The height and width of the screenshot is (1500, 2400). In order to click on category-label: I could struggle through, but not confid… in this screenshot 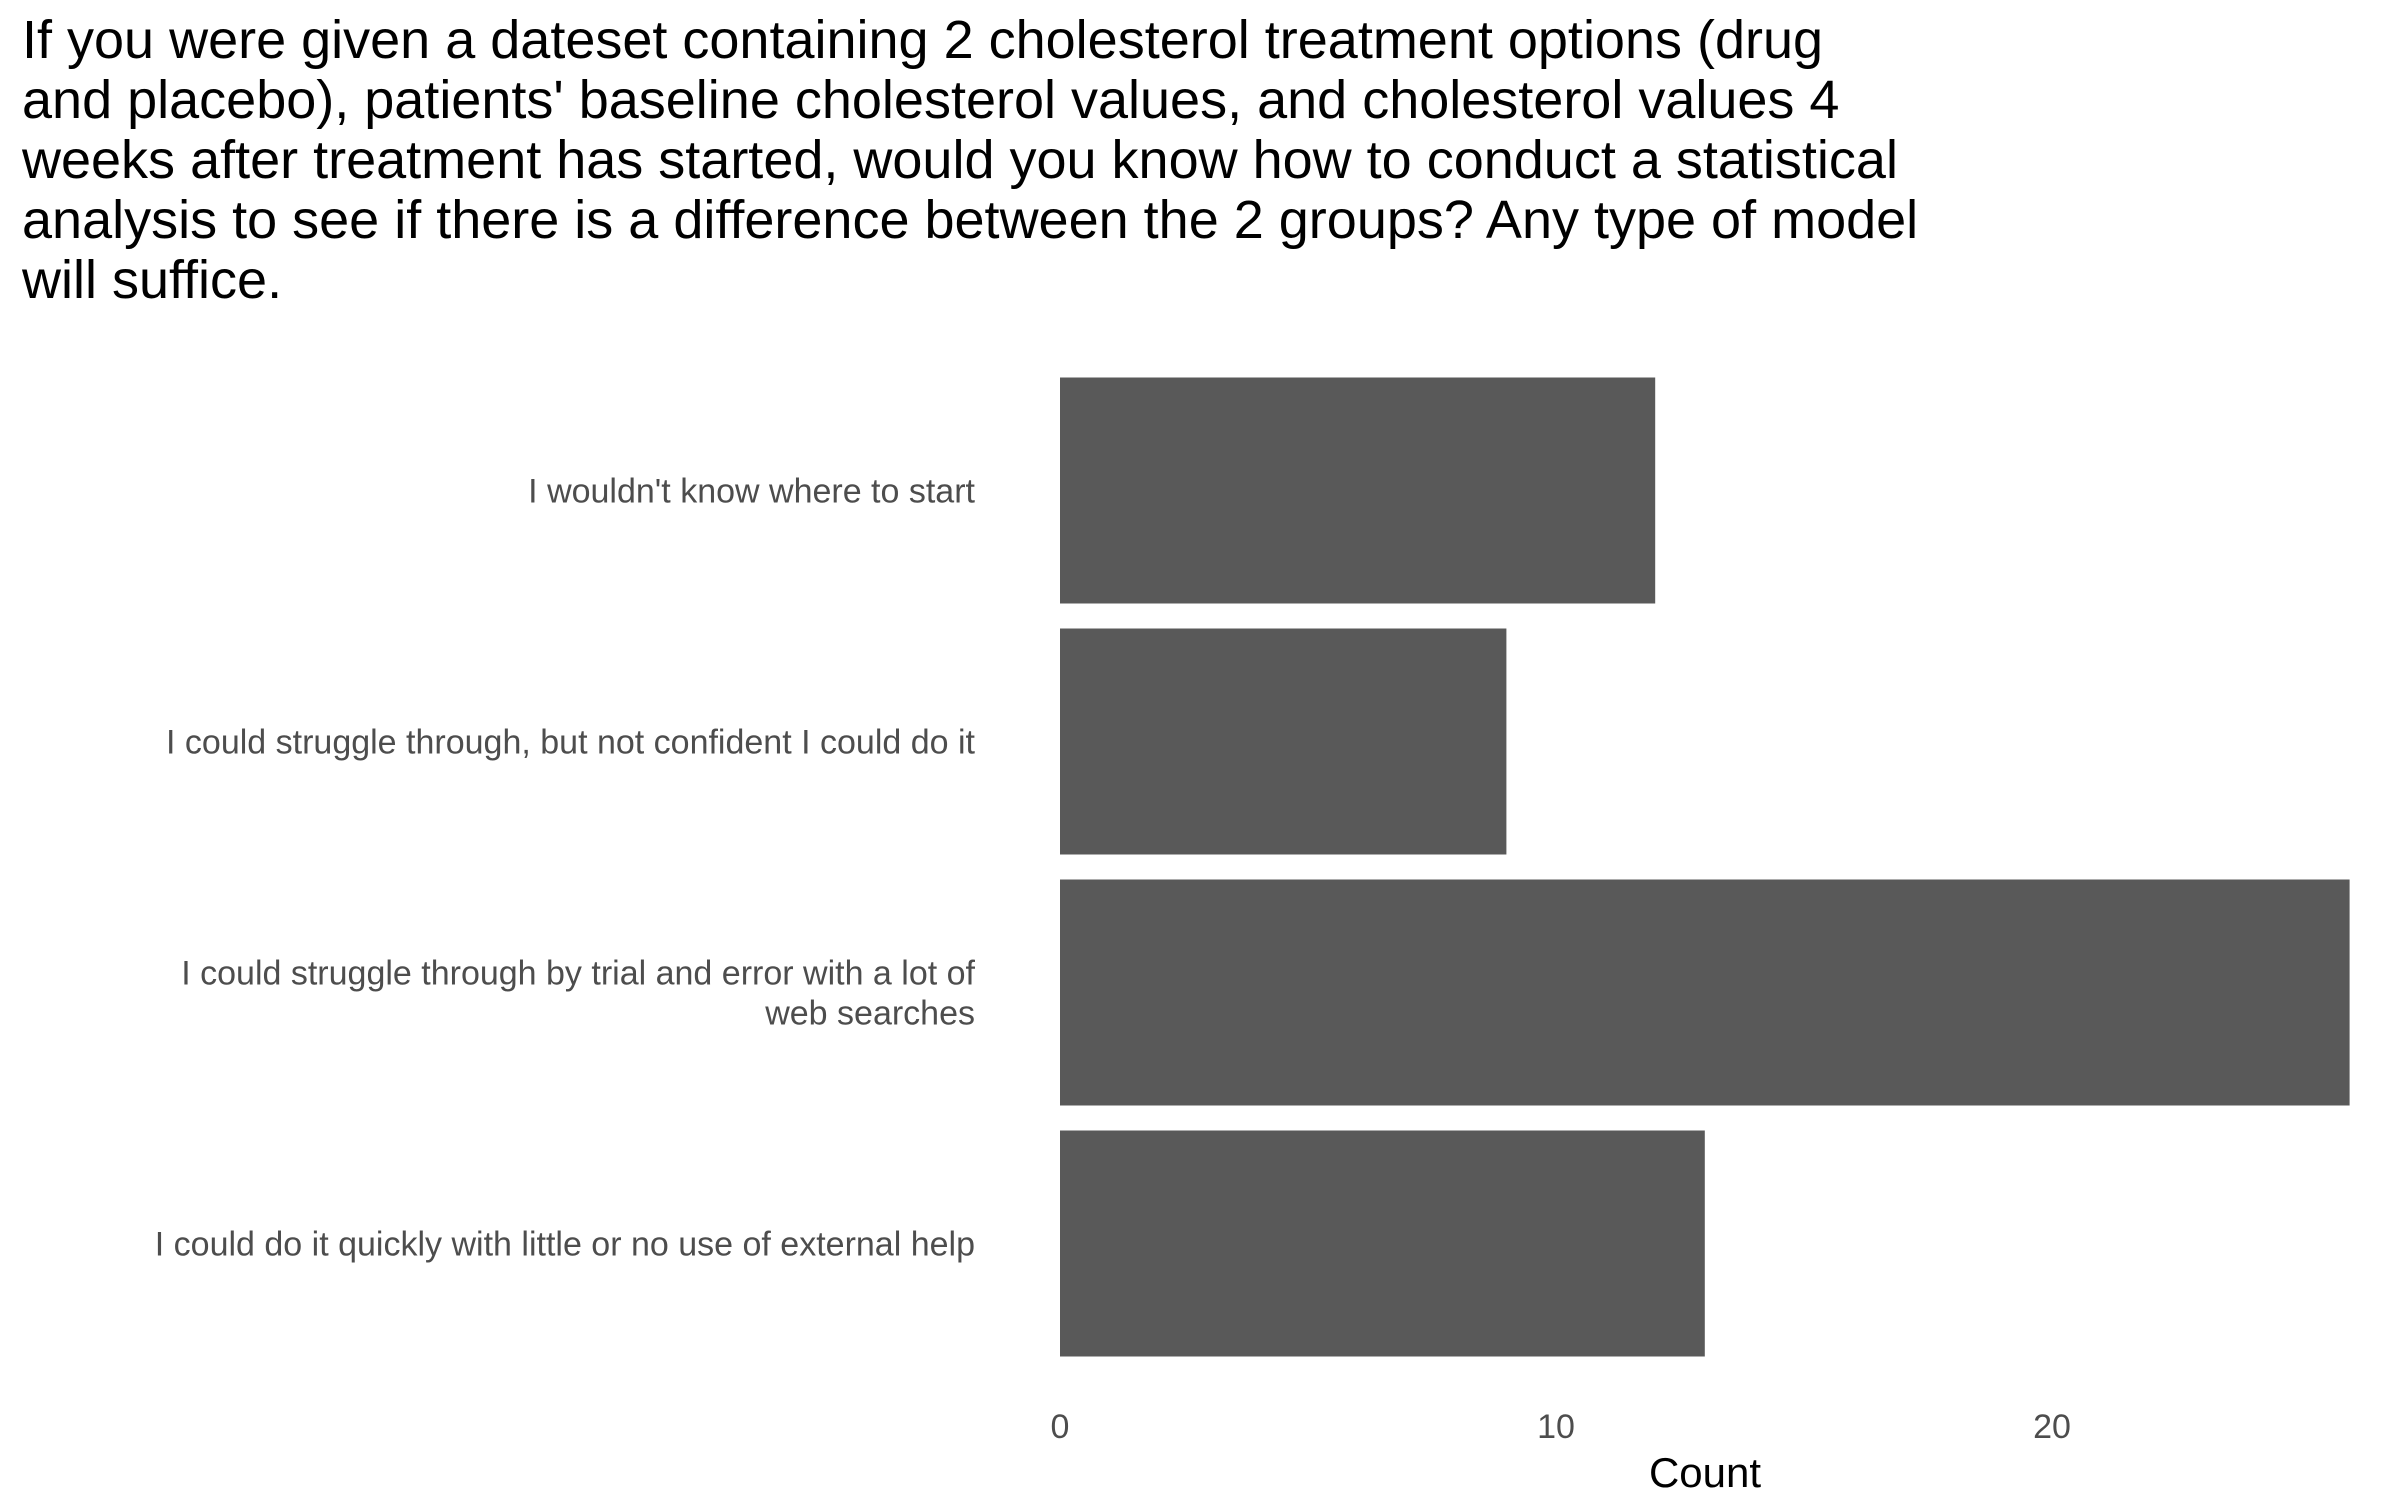, I will do `click(571, 743)`.